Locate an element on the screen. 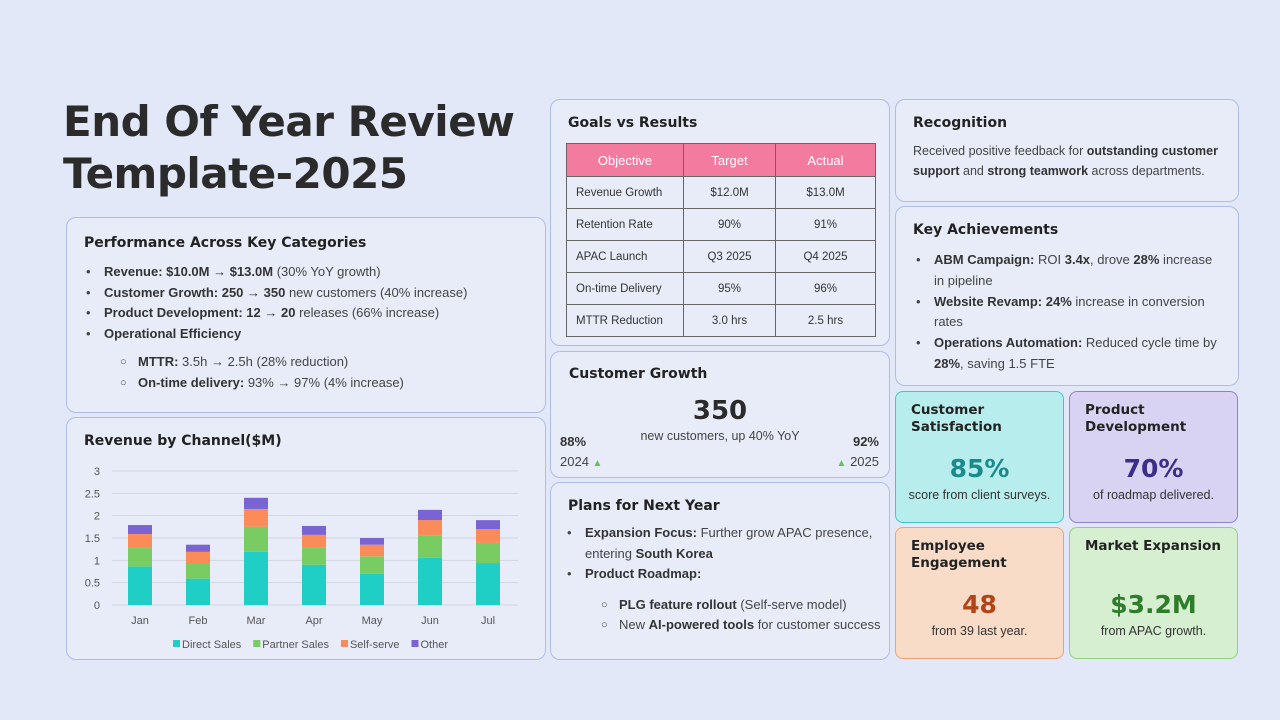  performance-item: MTTR: 3.5h → 2.5h (28% reduction) is located at coordinates (311, 362).